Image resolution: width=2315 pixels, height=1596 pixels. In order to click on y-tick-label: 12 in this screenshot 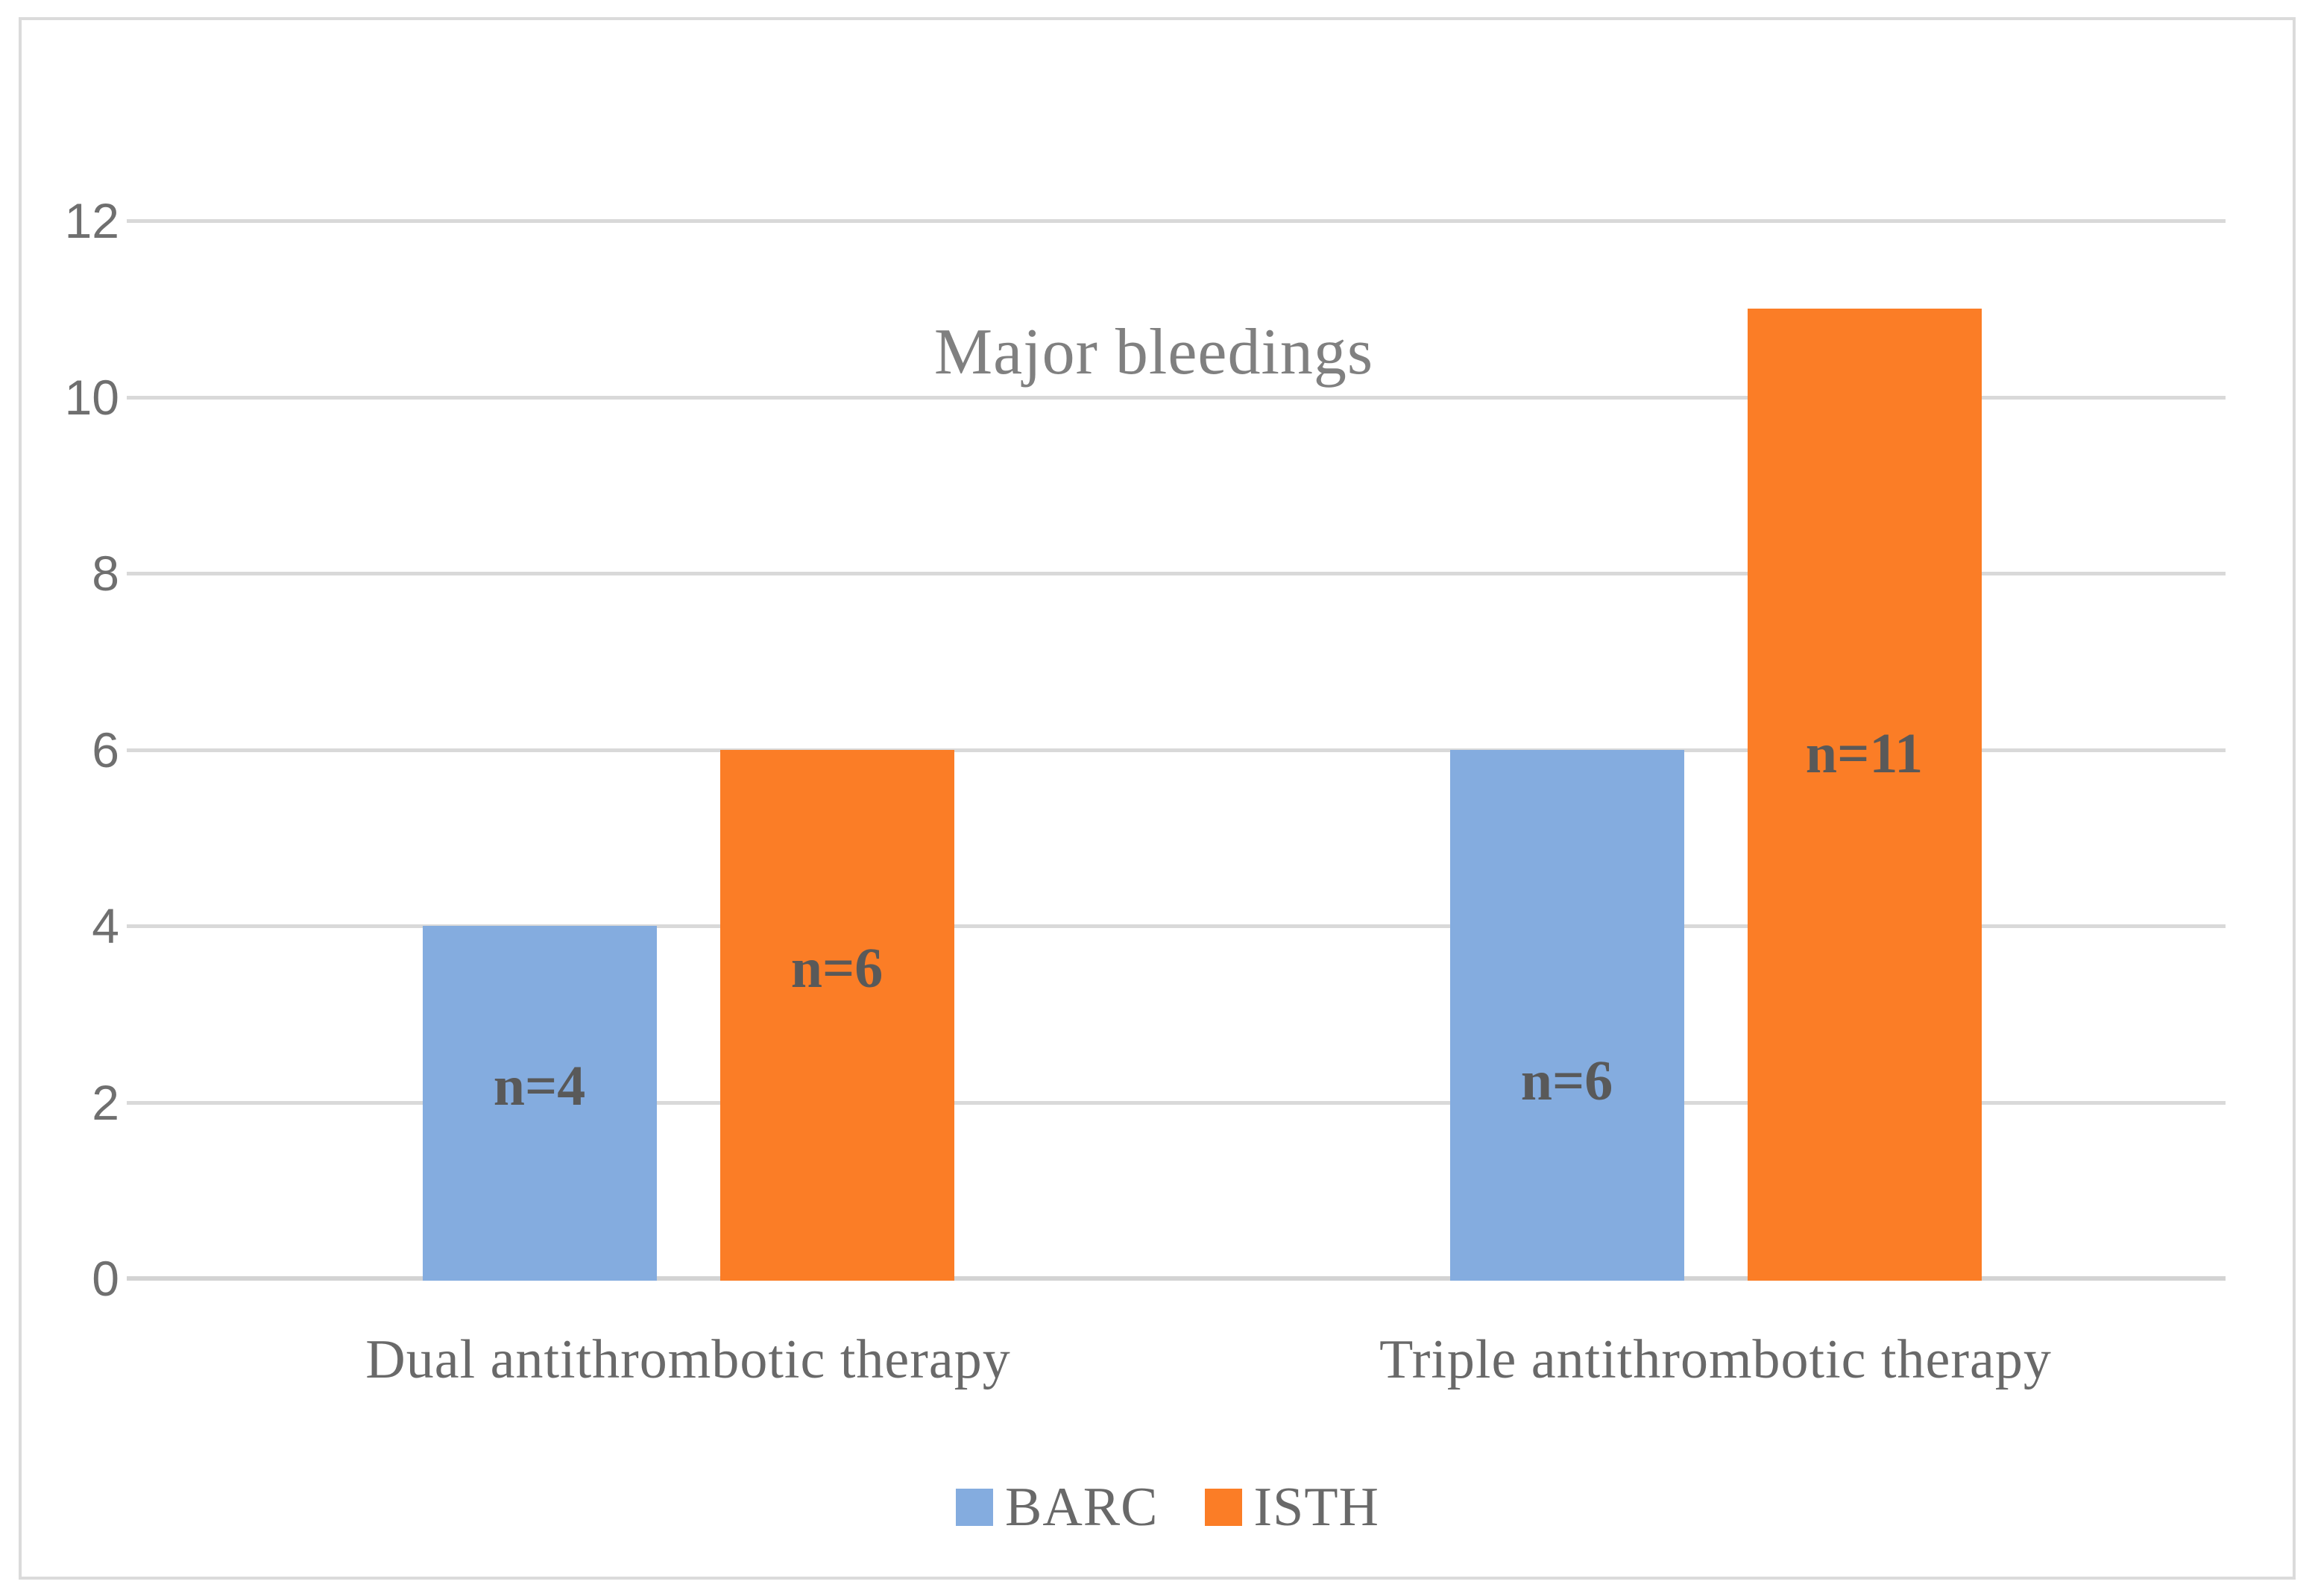, I will do `click(91, 220)`.